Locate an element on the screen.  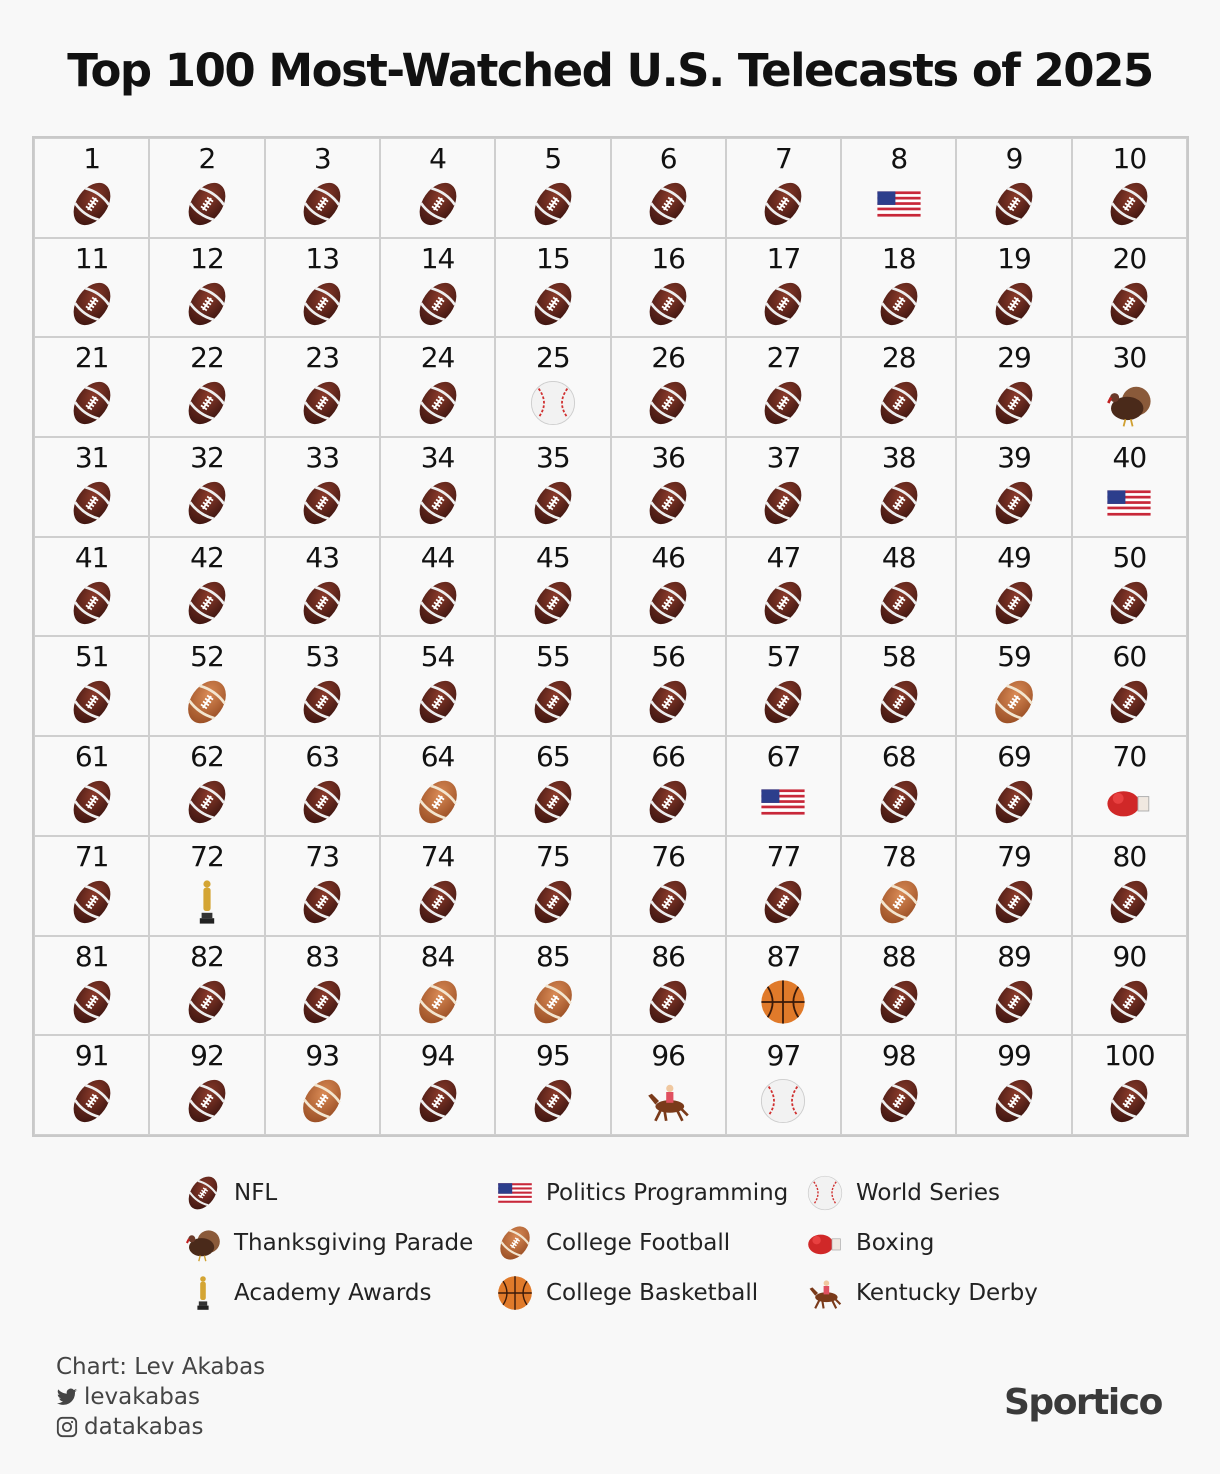
waffle-cell-nfl: 35 is located at coordinates (553, 487).